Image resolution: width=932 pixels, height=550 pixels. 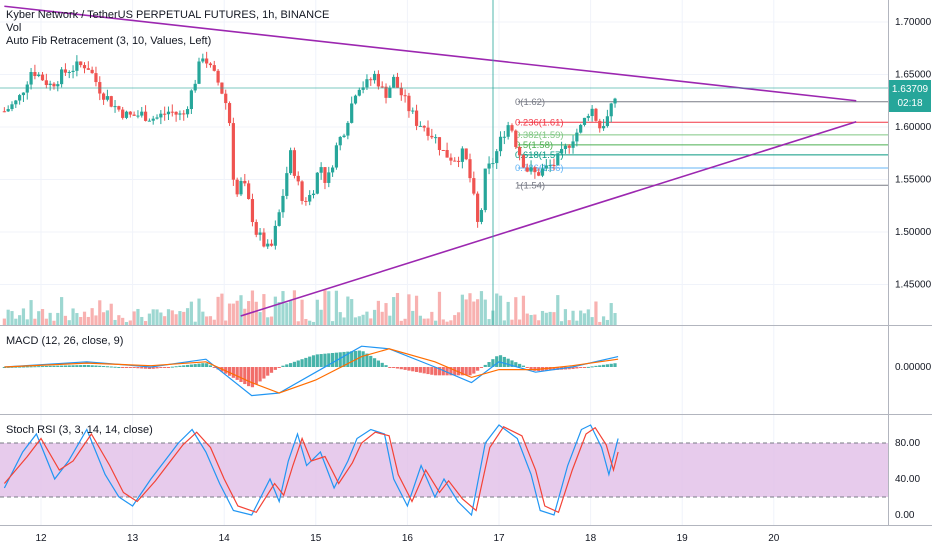 I want to click on macd-legend-label: MACD (12, 26, close, 9), so click(x=65, y=341).